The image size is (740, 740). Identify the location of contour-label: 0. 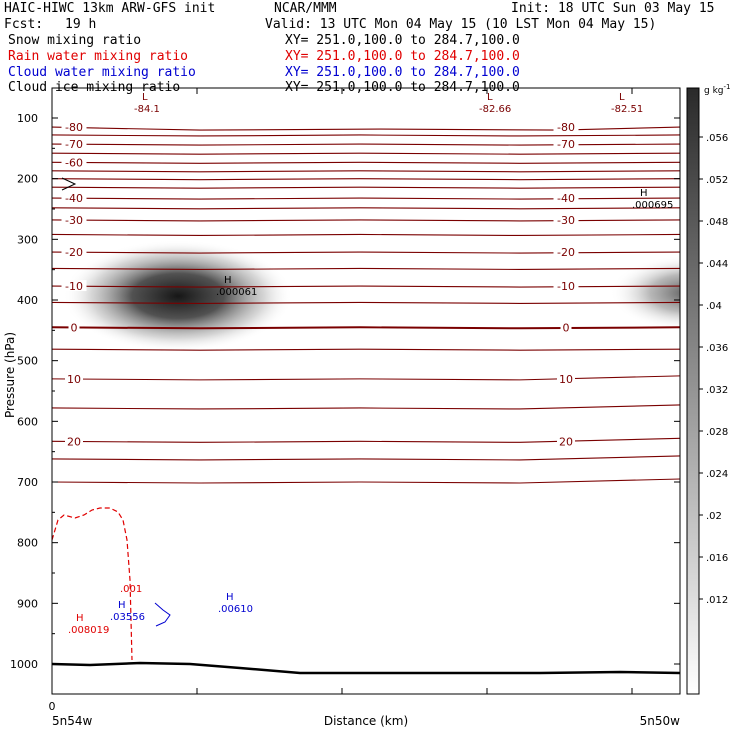
(566, 327).